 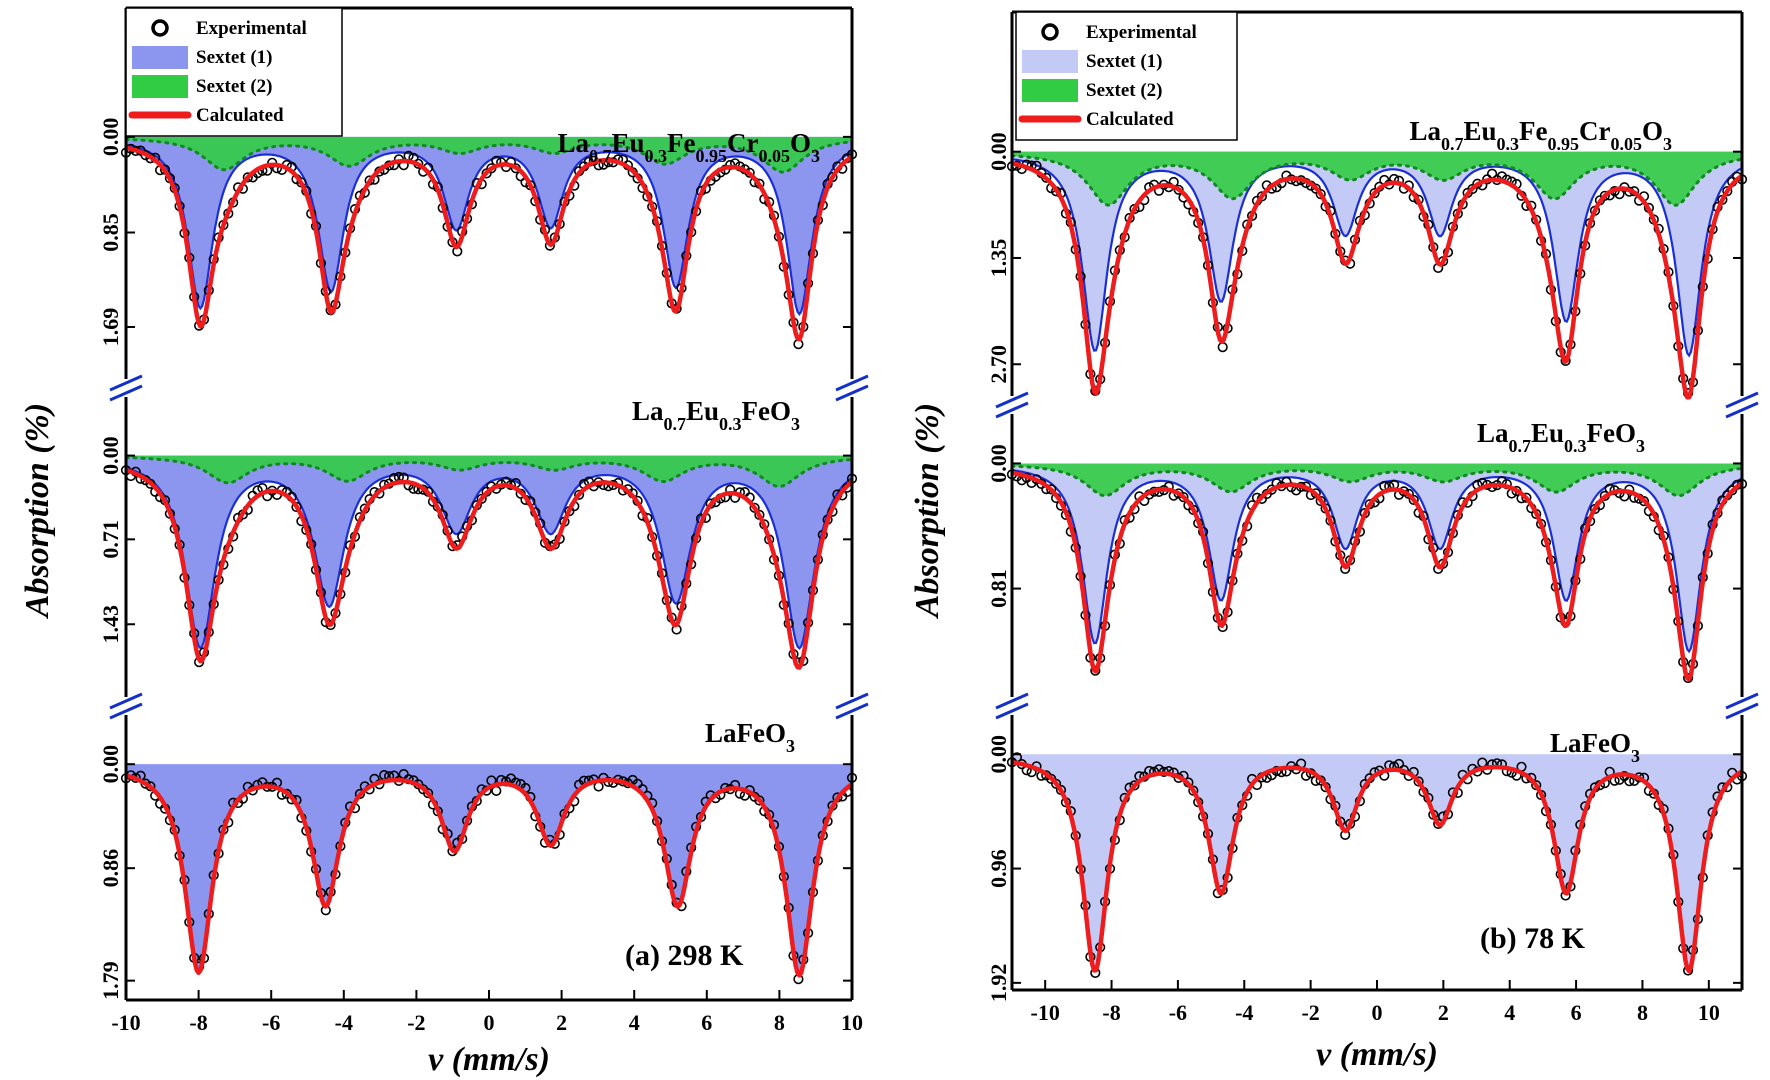 What do you see at coordinates (1611, 433) in the screenshot?
I see `sample-label-part: FeO` at bounding box center [1611, 433].